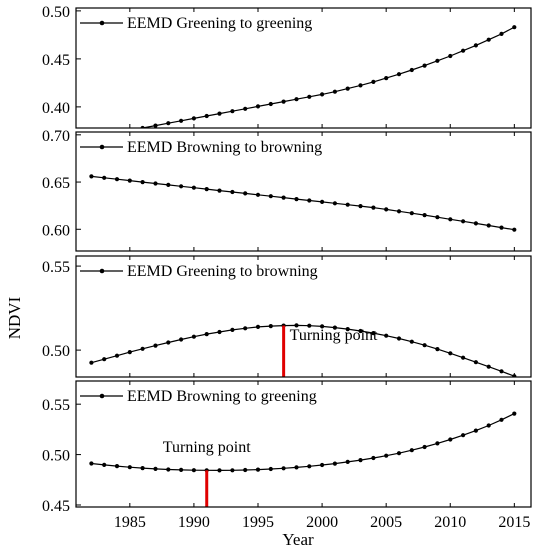 The image size is (541, 550). Describe the element at coordinates (303, 203) in the screenshot. I see `series-group` at that location.